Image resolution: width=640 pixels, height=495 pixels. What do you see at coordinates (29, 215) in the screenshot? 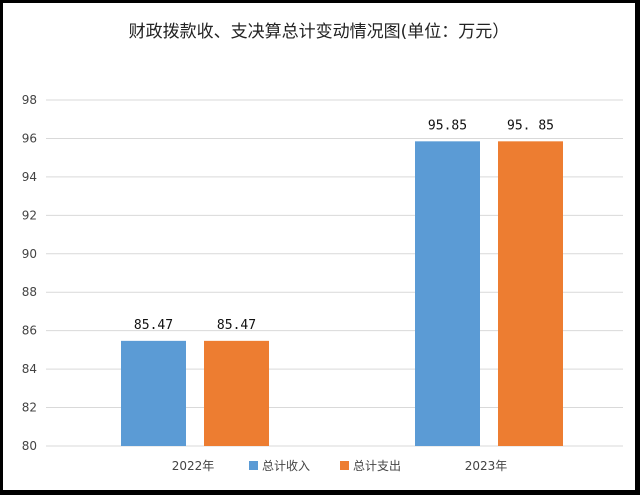
I see `y-tick-label: 92` at bounding box center [29, 215].